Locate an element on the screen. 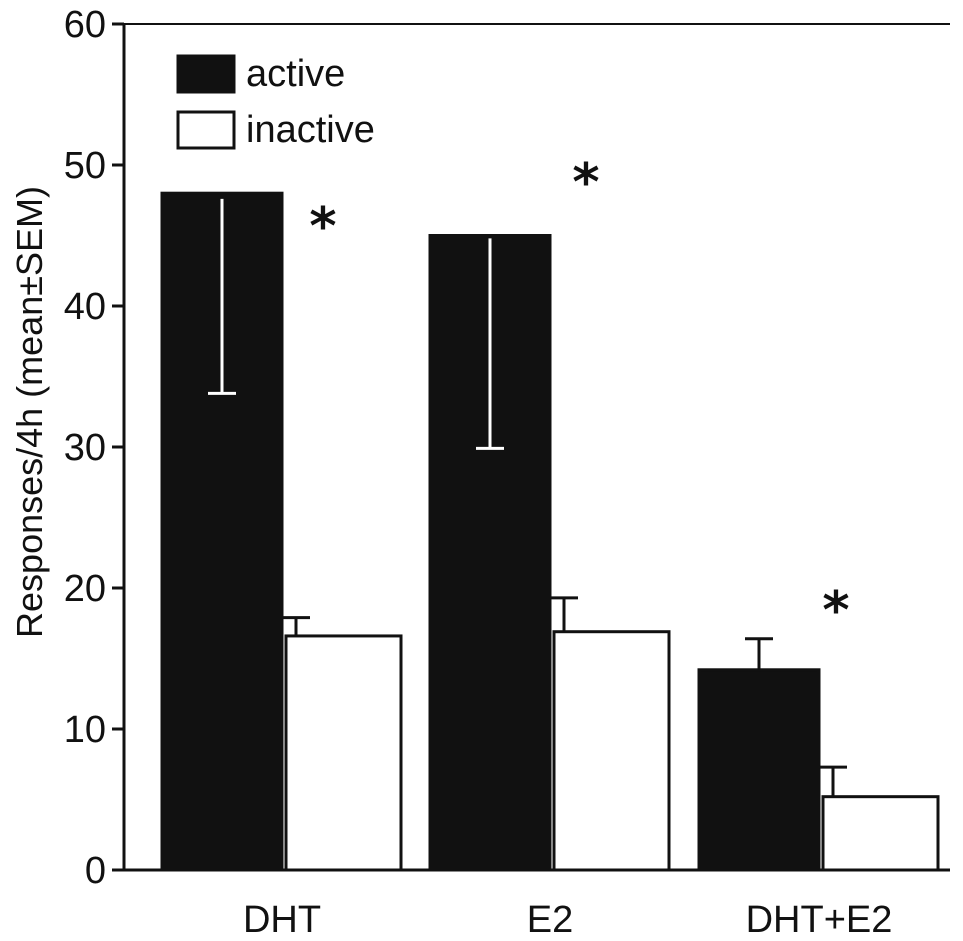  y-axis-label: Responses/4h (mean±SEM) is located at coordinates (29, 412).